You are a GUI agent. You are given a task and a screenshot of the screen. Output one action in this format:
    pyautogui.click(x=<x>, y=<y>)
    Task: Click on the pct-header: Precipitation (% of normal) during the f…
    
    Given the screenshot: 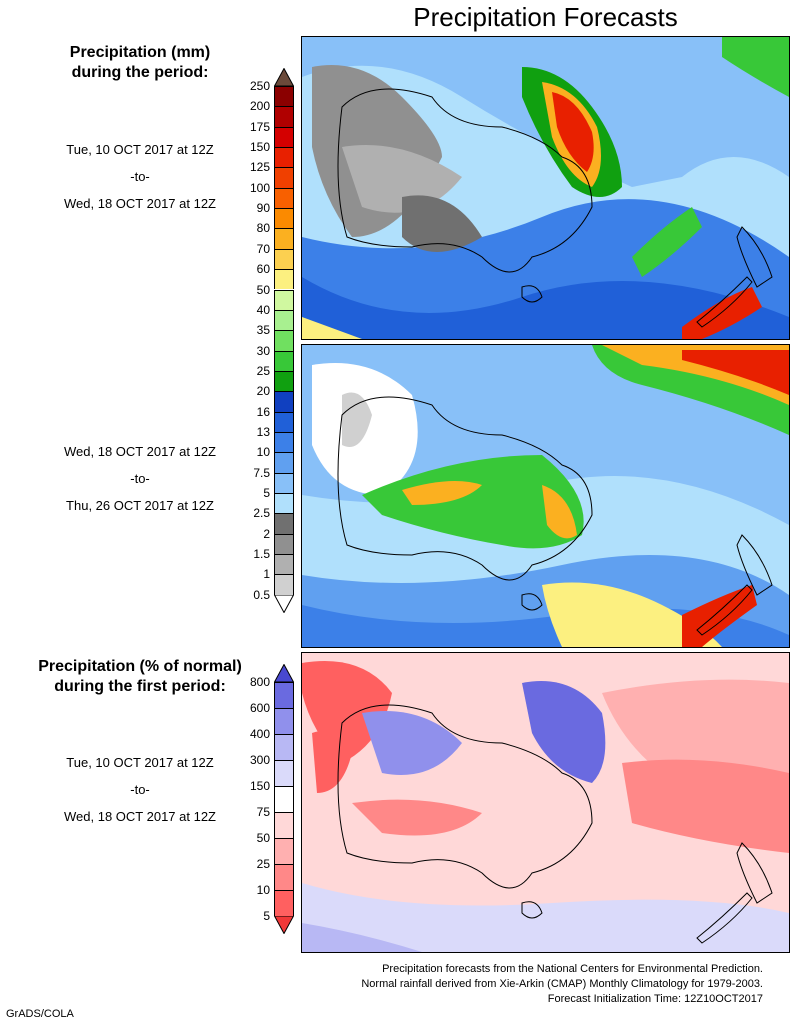 What is the action you would take?
    pyautogui.click(x=140, y=677)
    